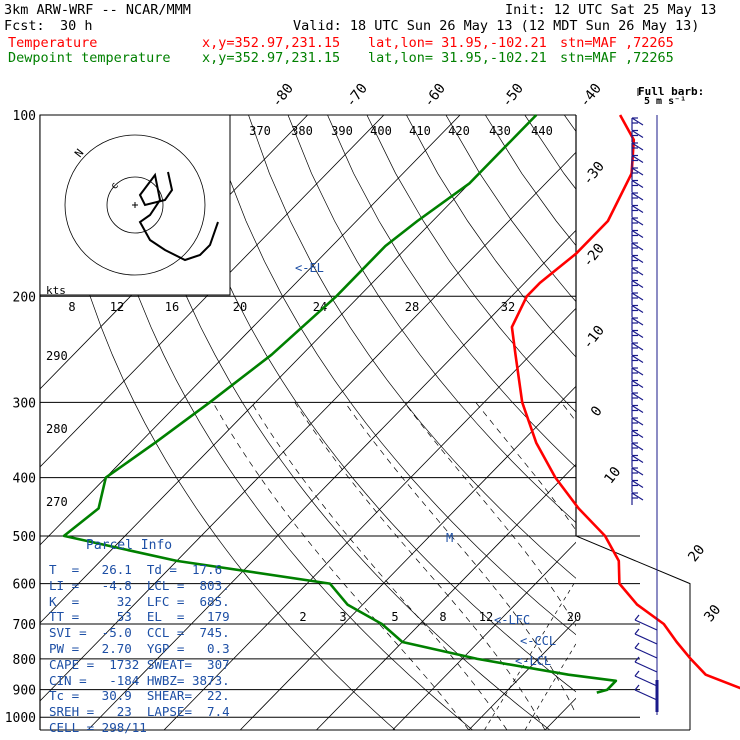  I want to click on hodograph-speed-tick: 20, so click(240, 307).